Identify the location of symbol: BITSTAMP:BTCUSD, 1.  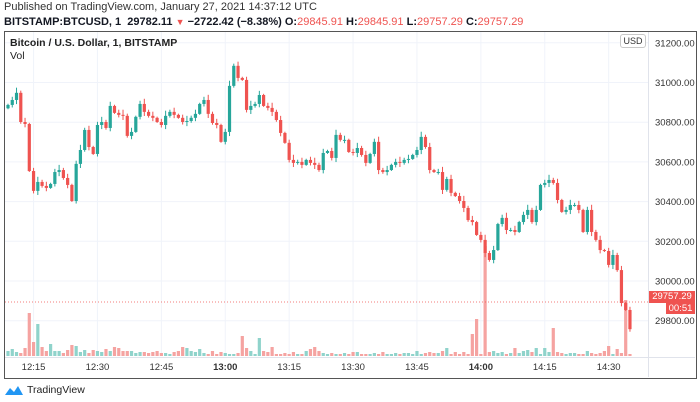
(63, 22).